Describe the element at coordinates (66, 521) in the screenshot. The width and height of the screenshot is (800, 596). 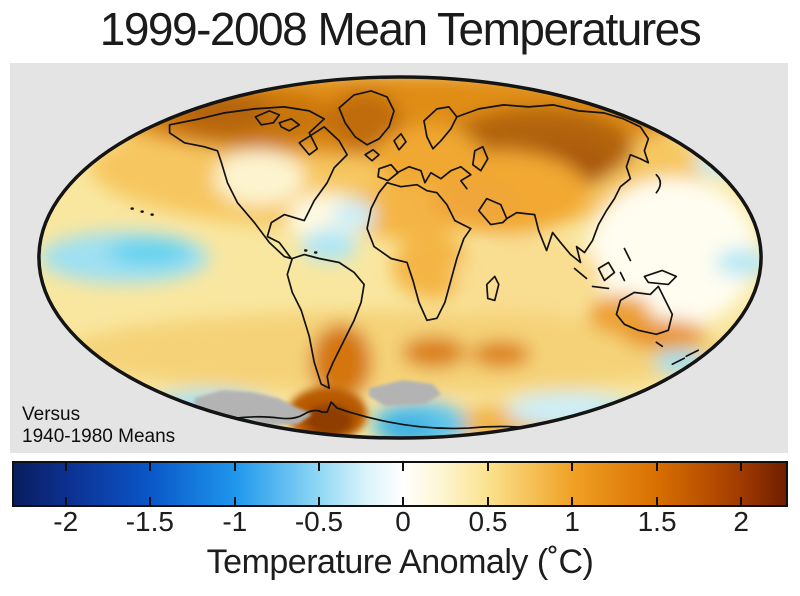
I see `tick-label: -2` at that location.